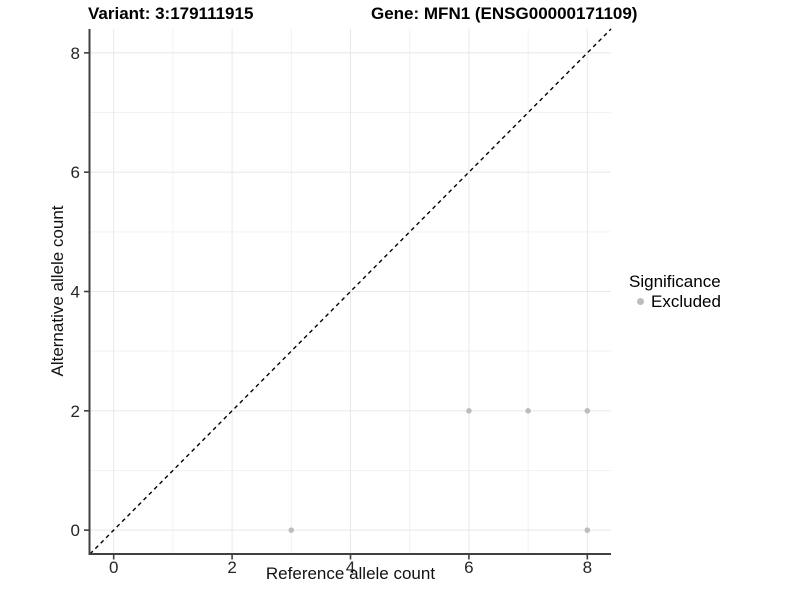  Describe the element at coordinates (675, 281) in the screenshot. I see `legend-title: Significance` at that location.